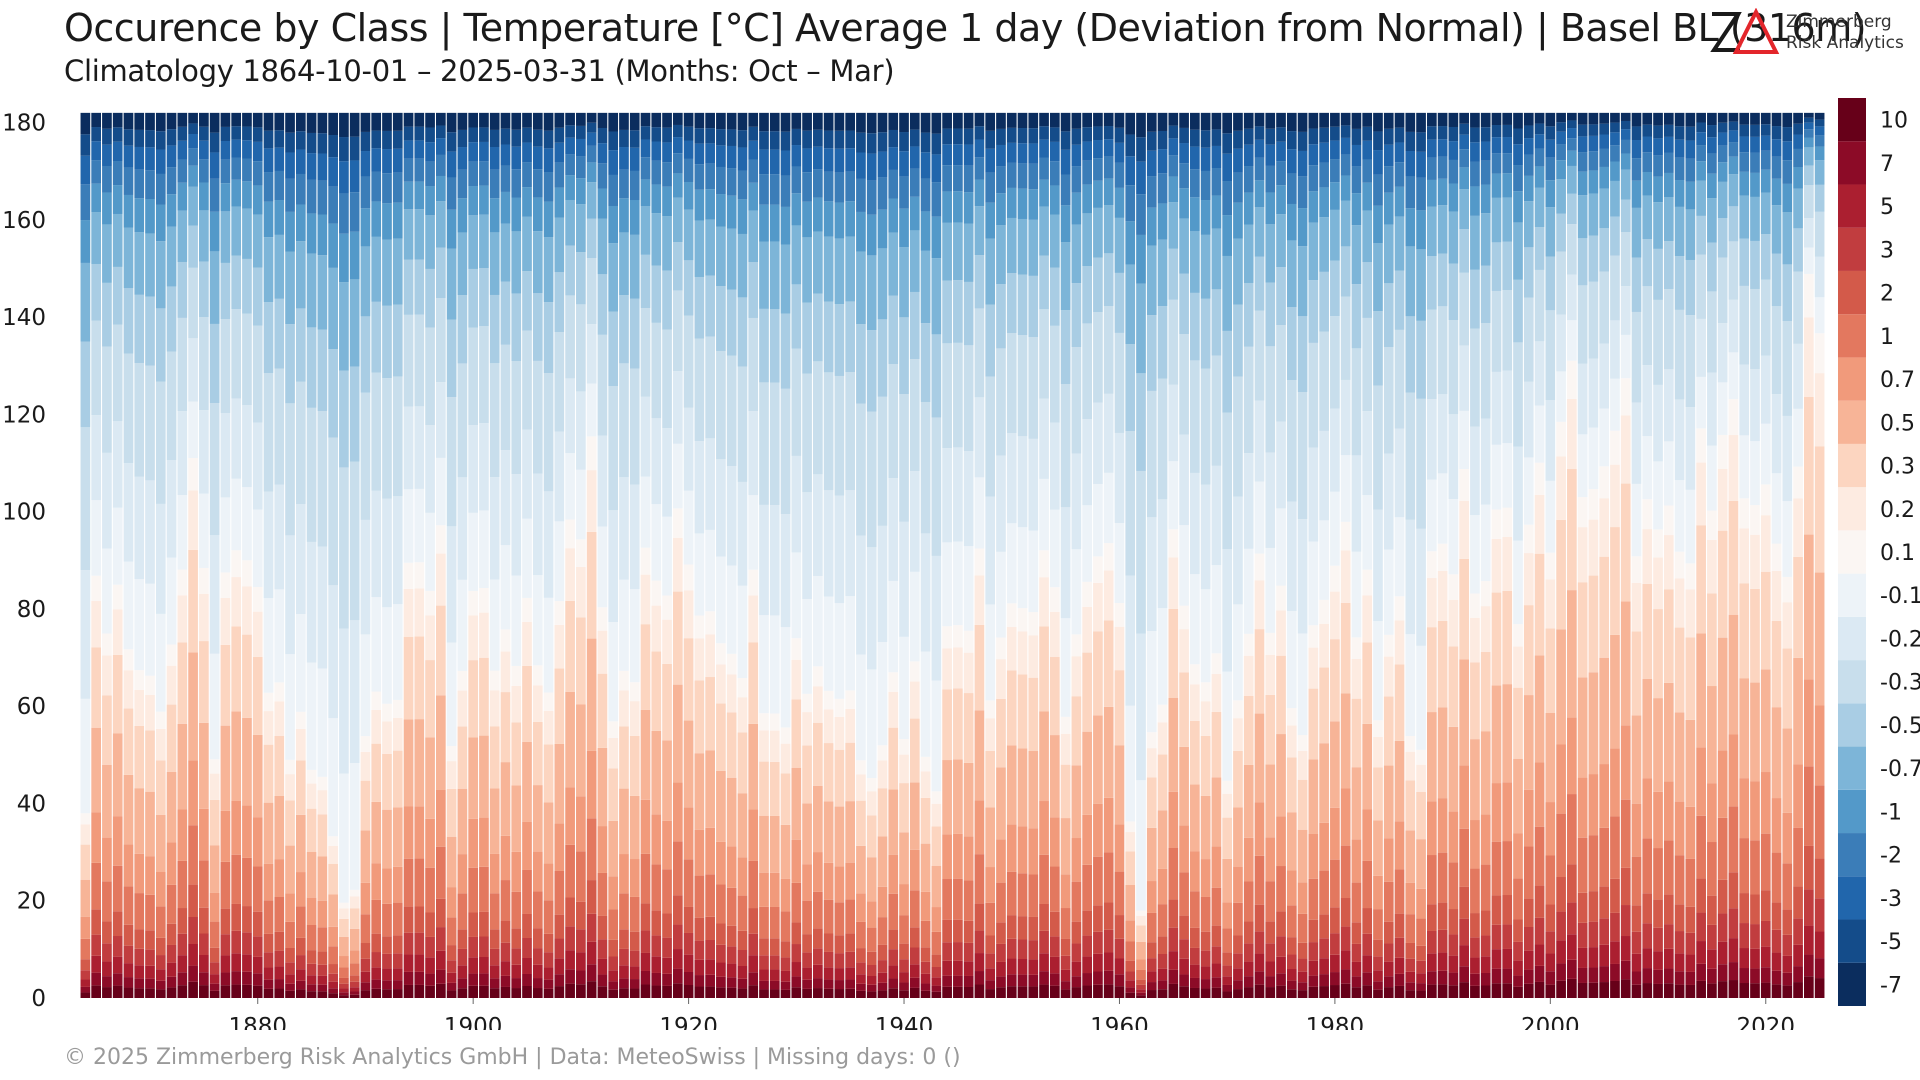  Describe the element at coordinates (1897, 423) in the screenshot. I see `colorbar-label: 0.5` at that location.